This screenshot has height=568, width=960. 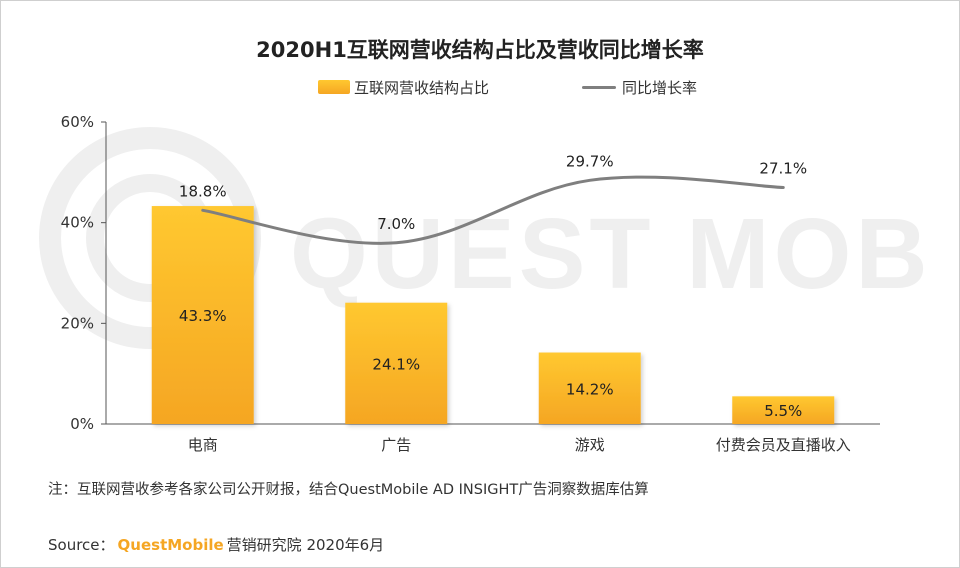 I want to click on chart-title: 2020H1互联网营收结构占比及营收同比增长率, so click(x=480, y=50).